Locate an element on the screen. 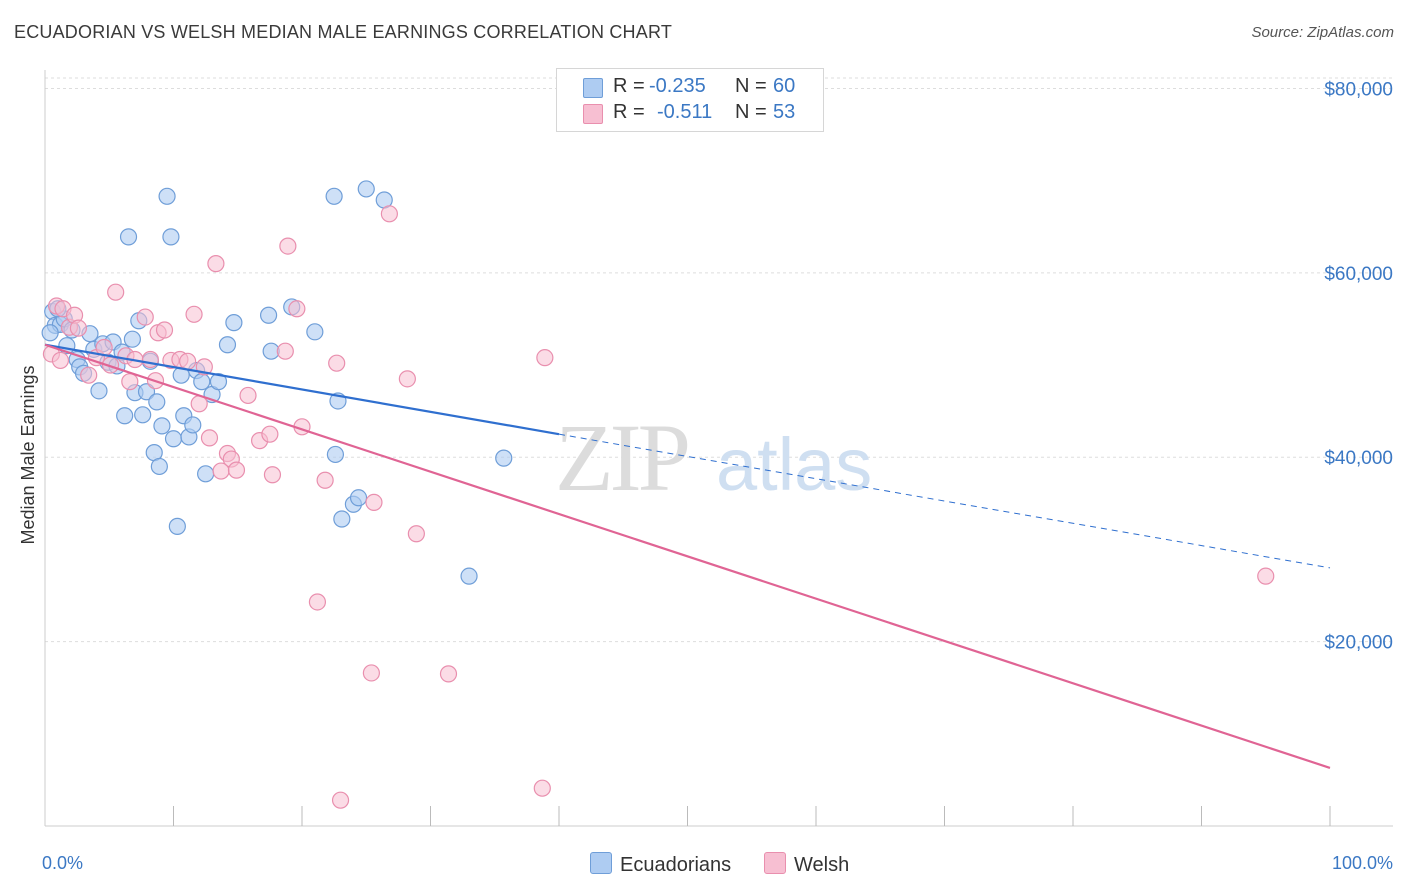 The height and width of the screenshot is (892, 1406). x-tick-label-max: 100.0% is located at coordinates (1362, 863).